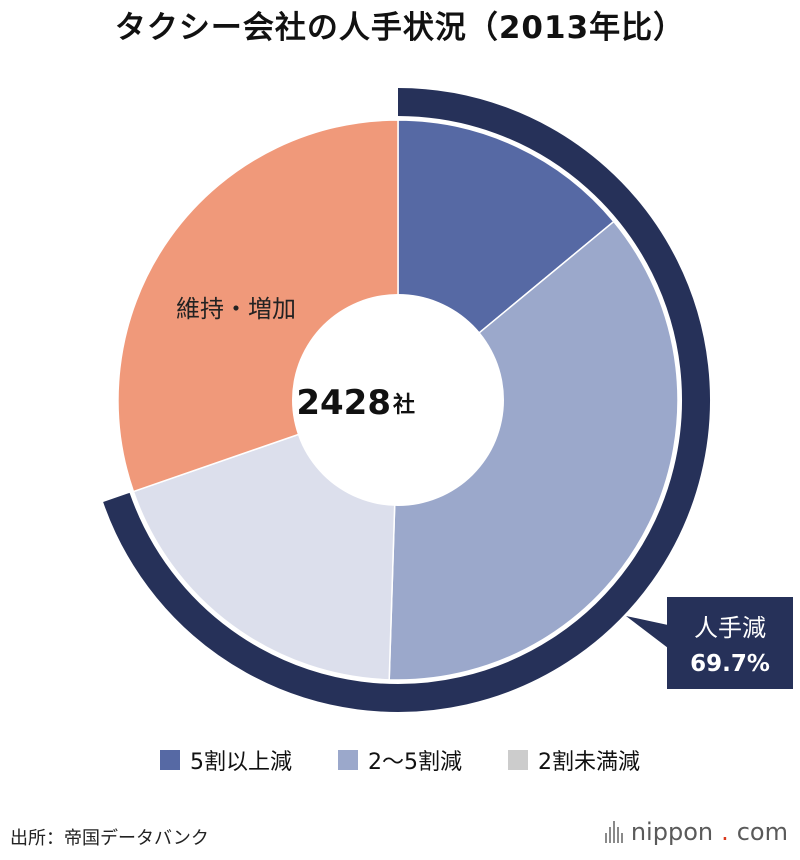 The image size is (800, 860). What do you see at coordinates (236, 309) in the screenshot?
I see `slice-label-maintain-increase: 維持・増加` at bounding box center [236, 309].